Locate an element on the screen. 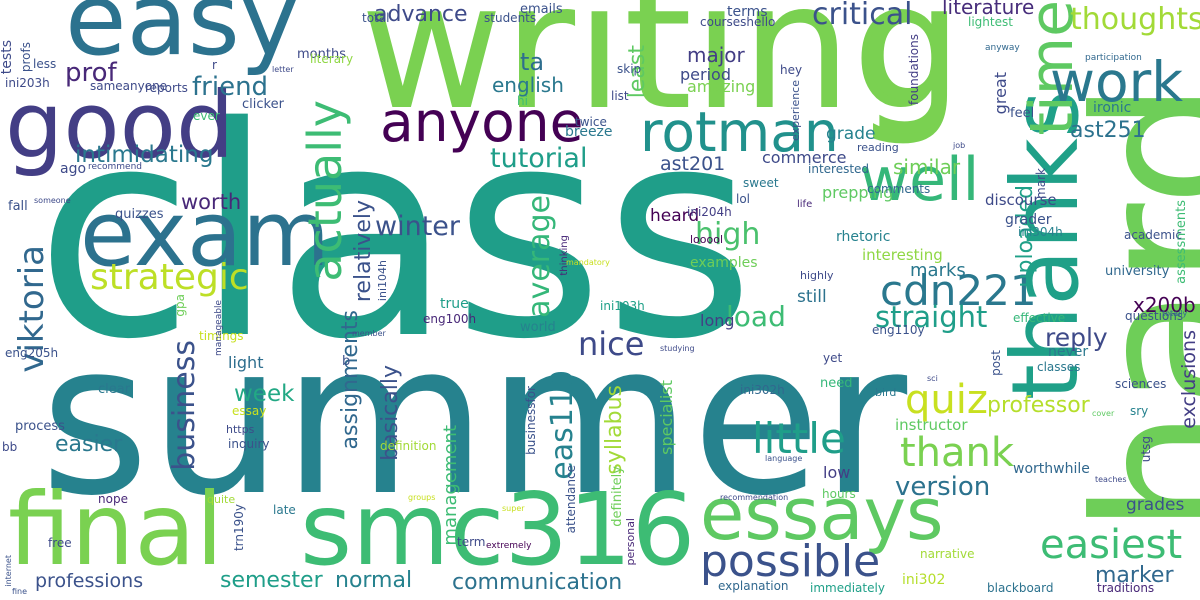  word-fine: fine is located at coordinates (20, 591).